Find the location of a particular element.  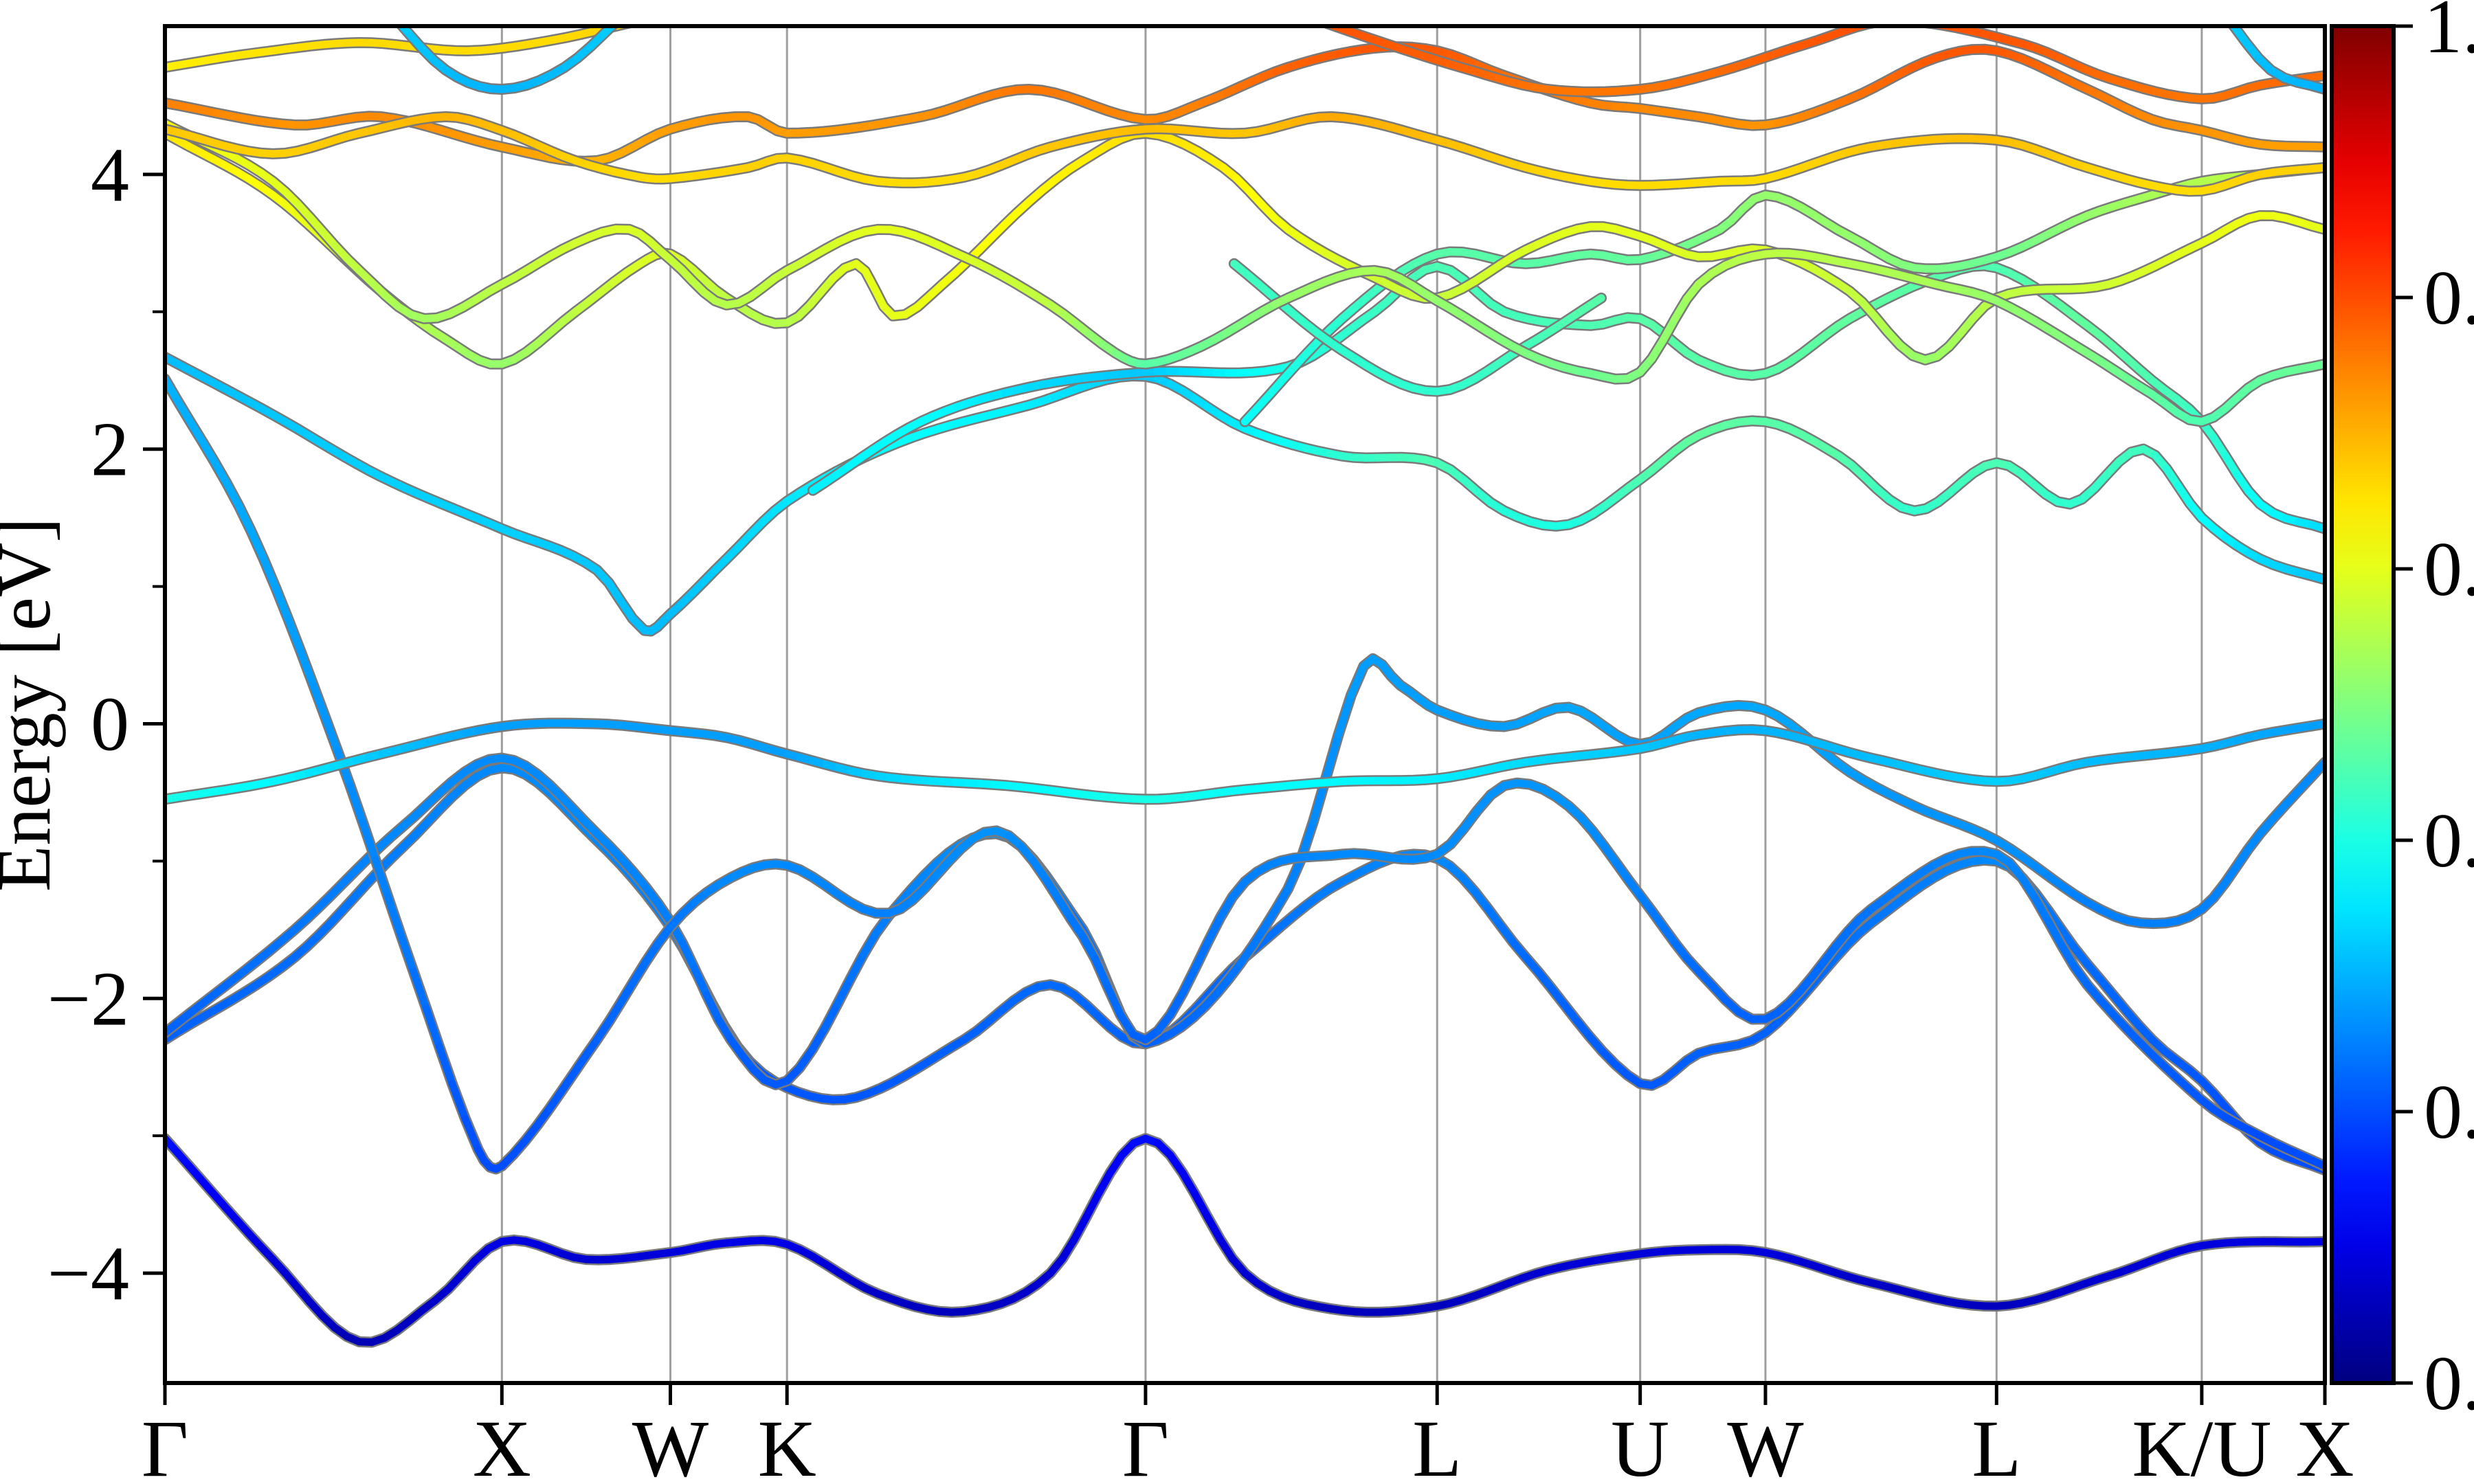

colorbar-border is located at coordinates (2363, 704).